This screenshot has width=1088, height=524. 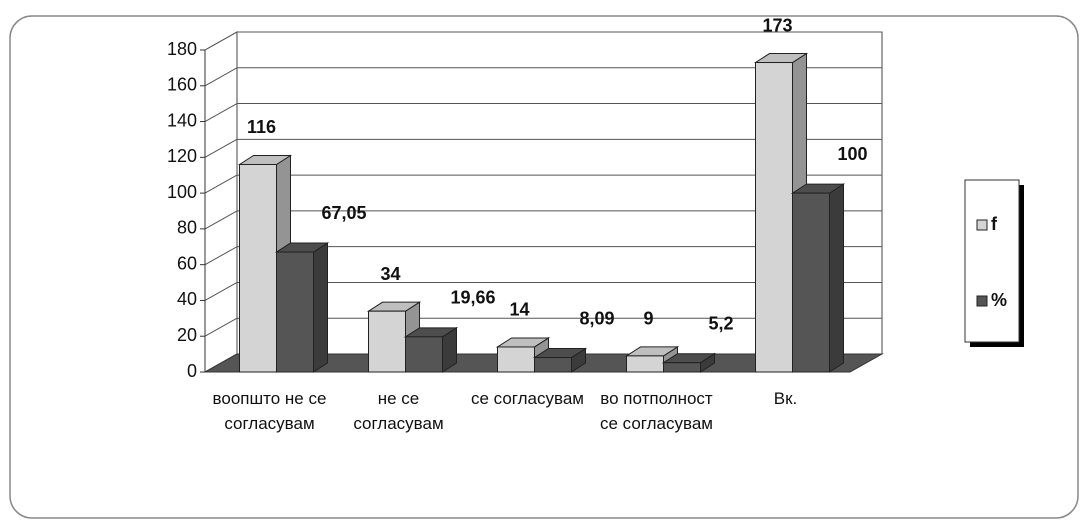 I want to click on data-label: 5,2, so click(x=721, y=323).